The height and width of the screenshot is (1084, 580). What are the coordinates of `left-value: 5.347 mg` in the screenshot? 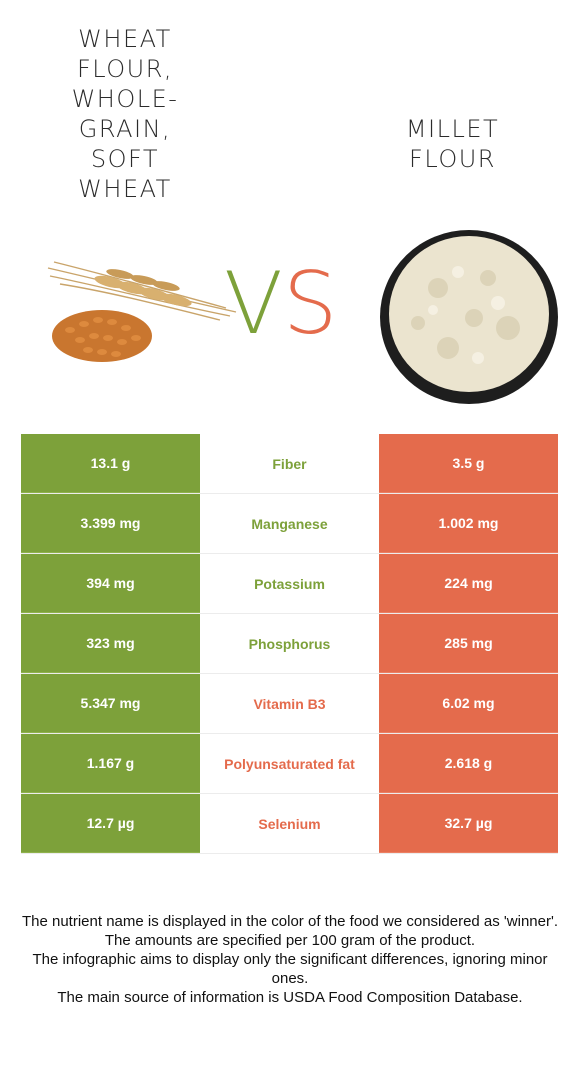 It's located at (110, 703).